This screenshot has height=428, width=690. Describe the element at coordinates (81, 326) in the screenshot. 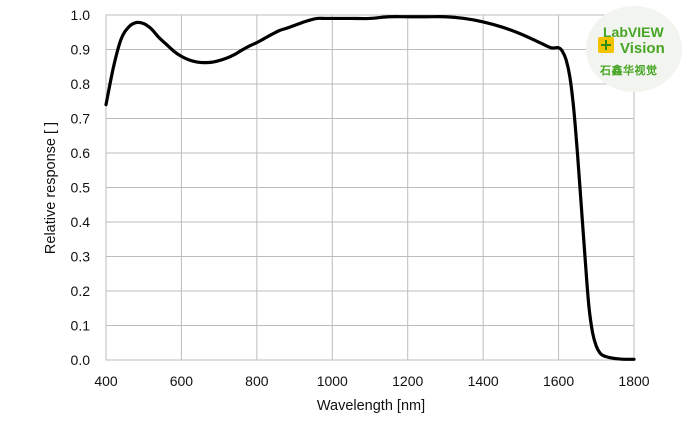

I see `y-tick-label: 0.1` at that location.